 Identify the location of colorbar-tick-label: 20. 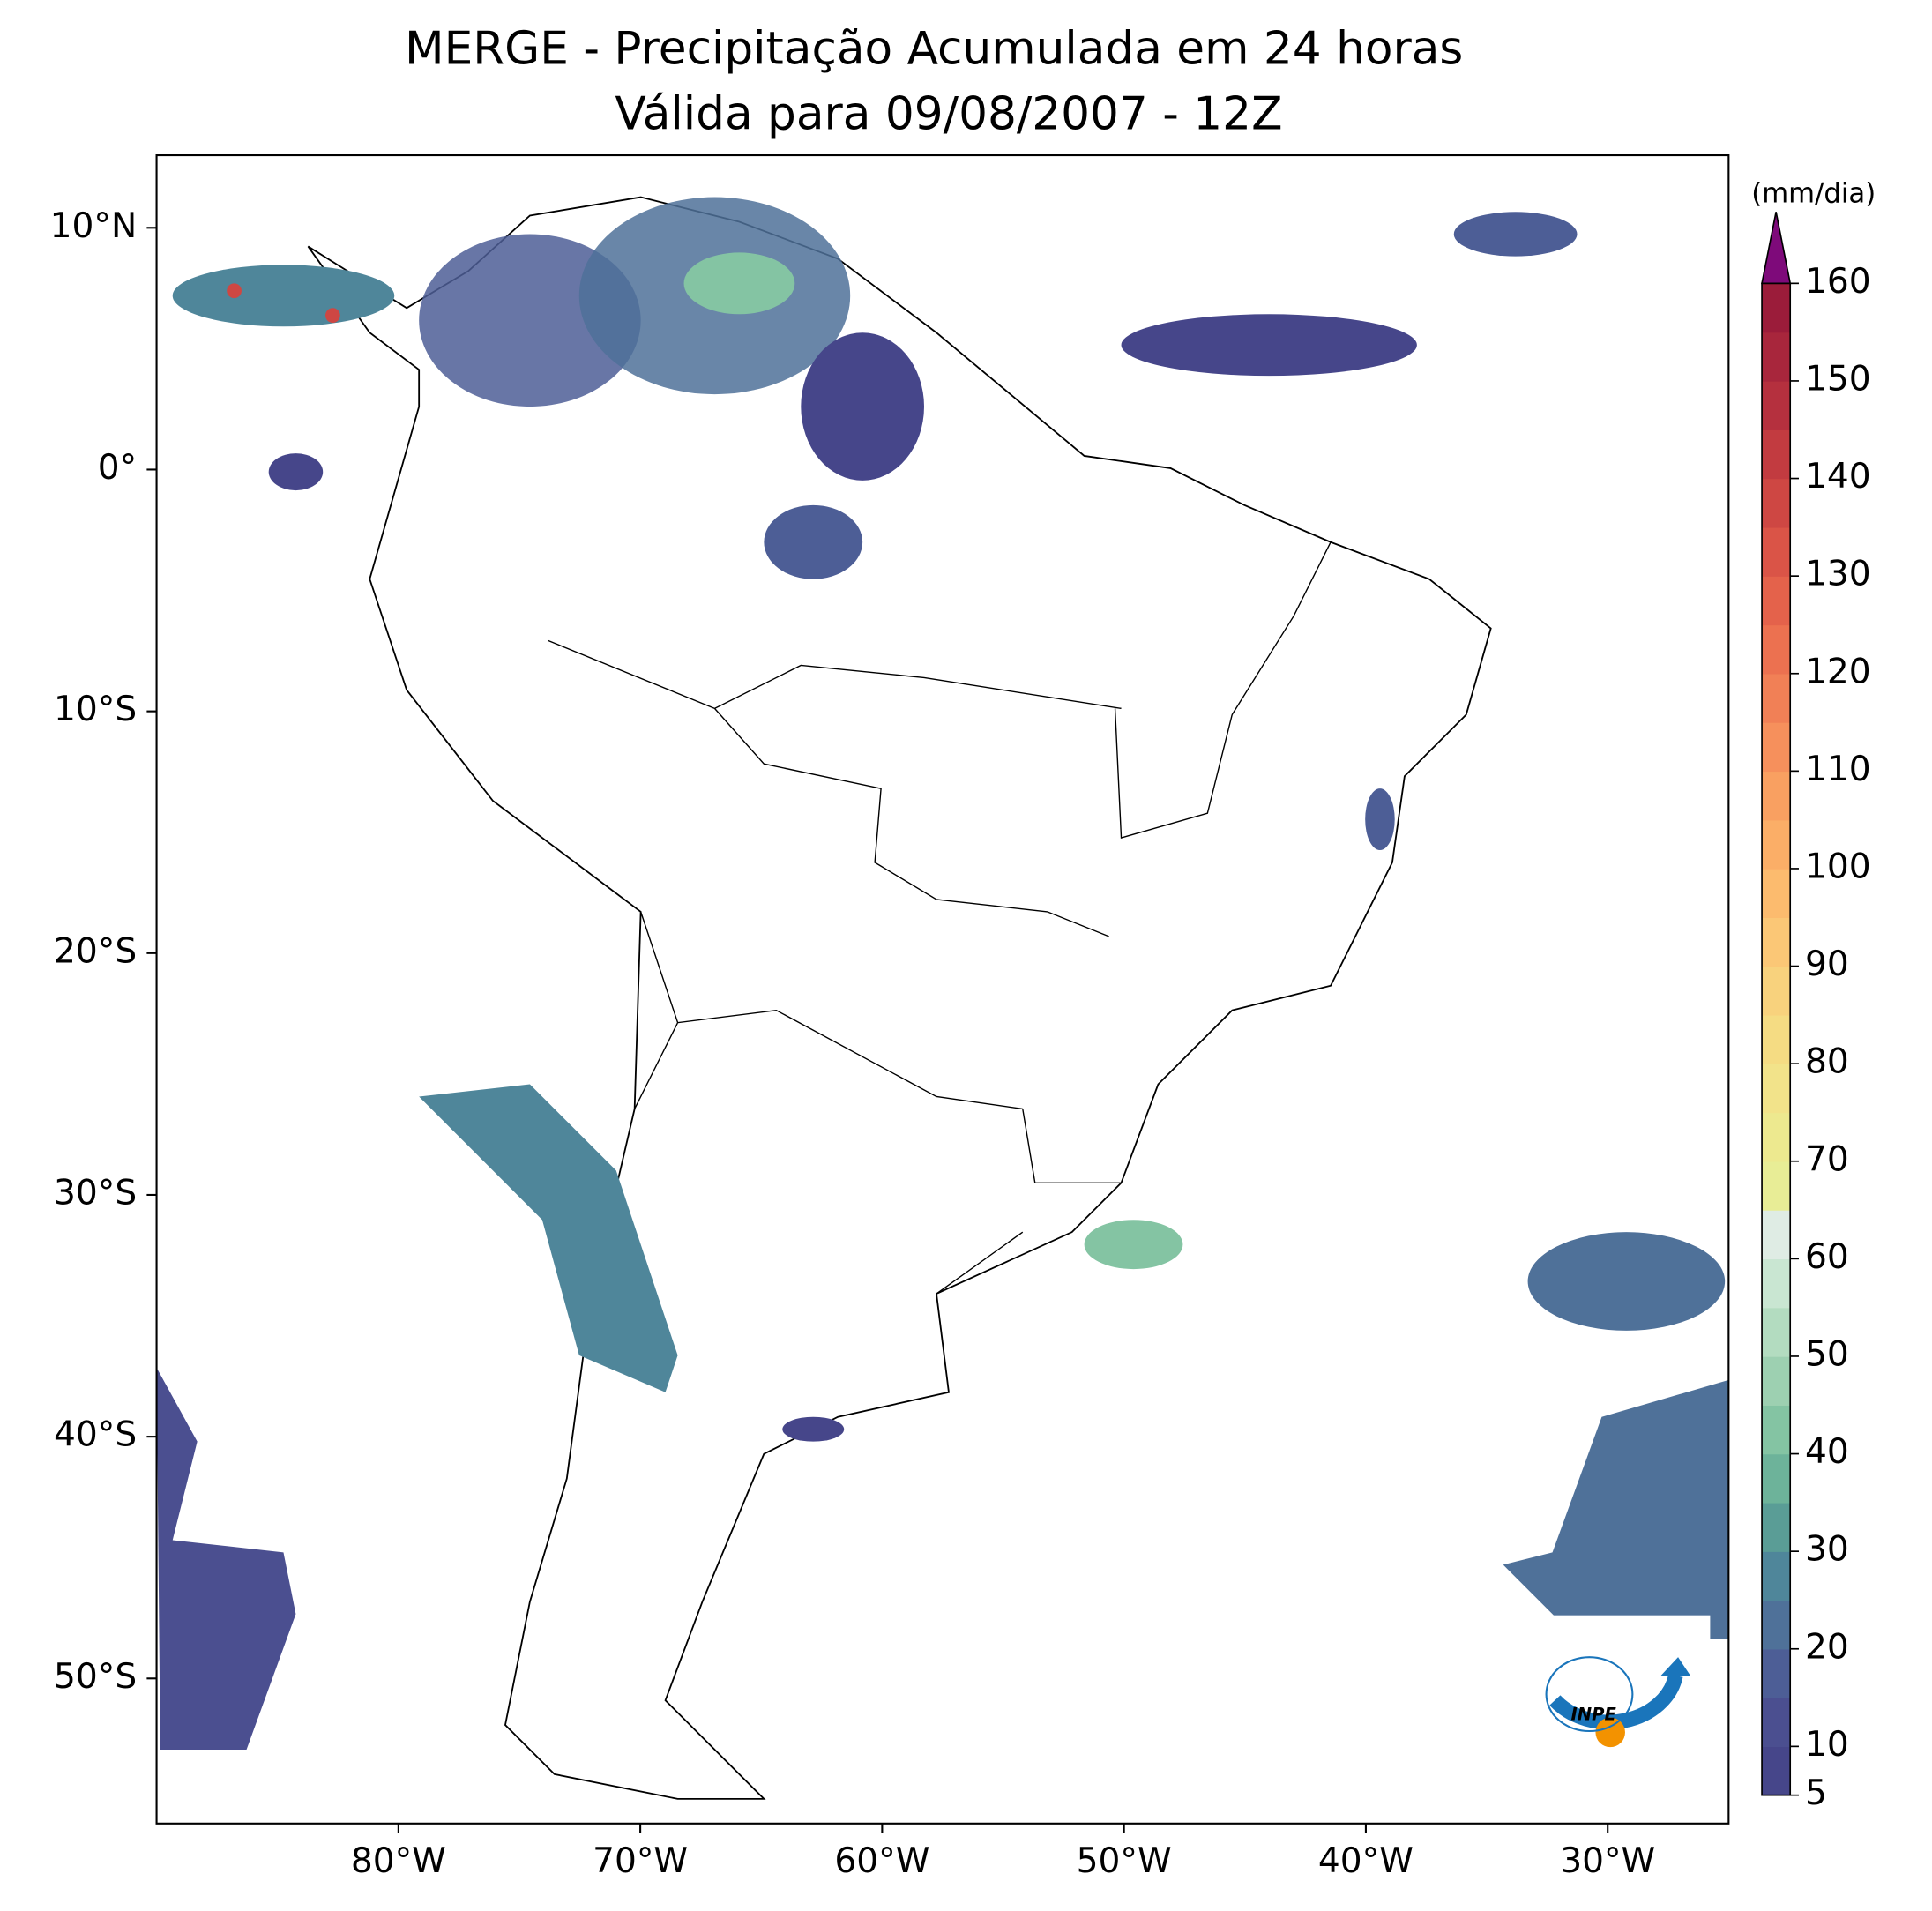
(1827, 1647).